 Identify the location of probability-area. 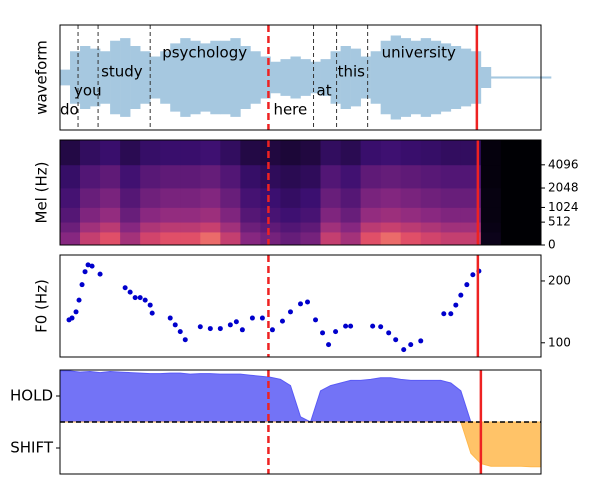
(300, 396).